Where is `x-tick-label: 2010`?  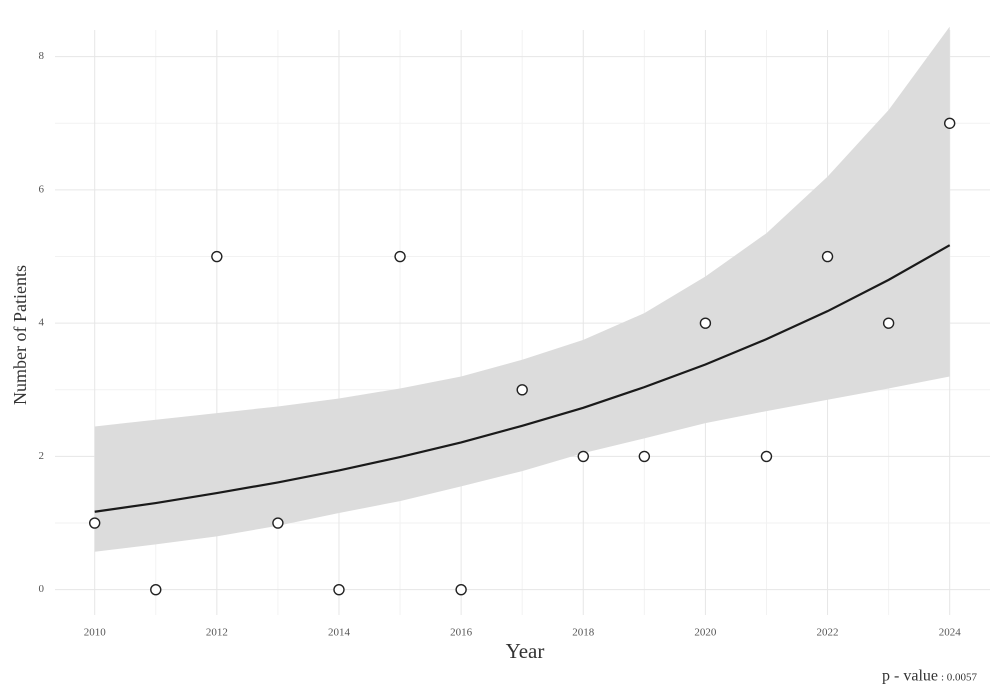
x-tick-label: 2010 is located at coordinates (95, 633).